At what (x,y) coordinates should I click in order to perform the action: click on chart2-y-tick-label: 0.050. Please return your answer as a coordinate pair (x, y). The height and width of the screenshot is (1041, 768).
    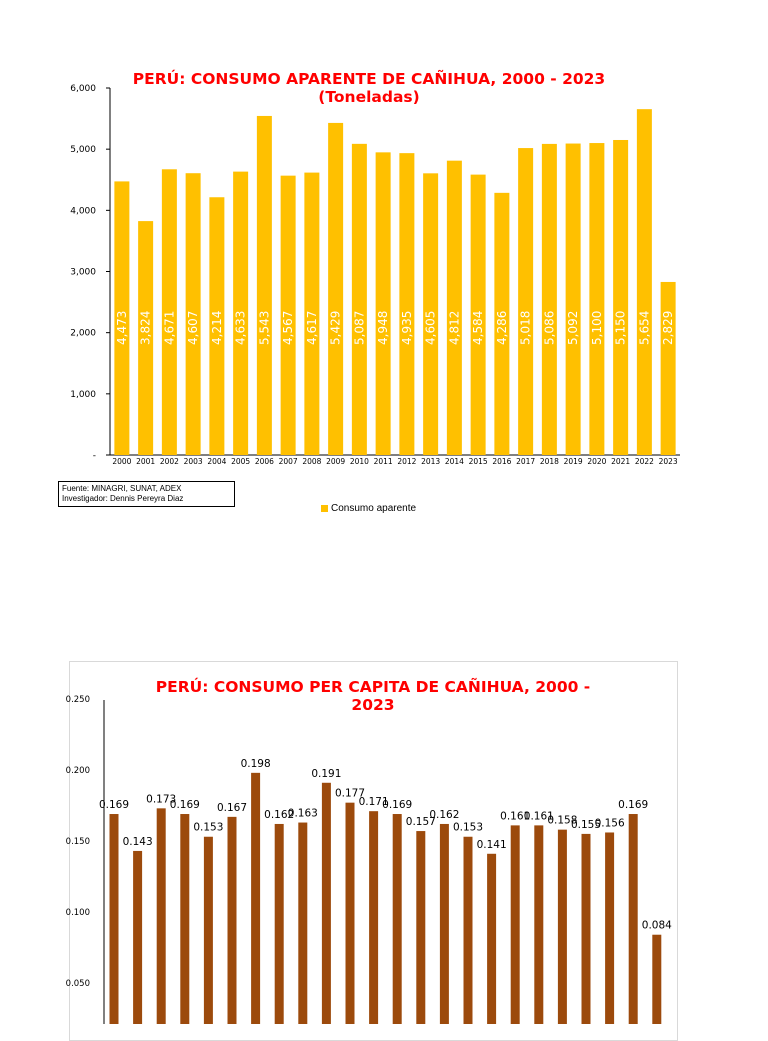
    Looking at the image, I should click on (78, 984).